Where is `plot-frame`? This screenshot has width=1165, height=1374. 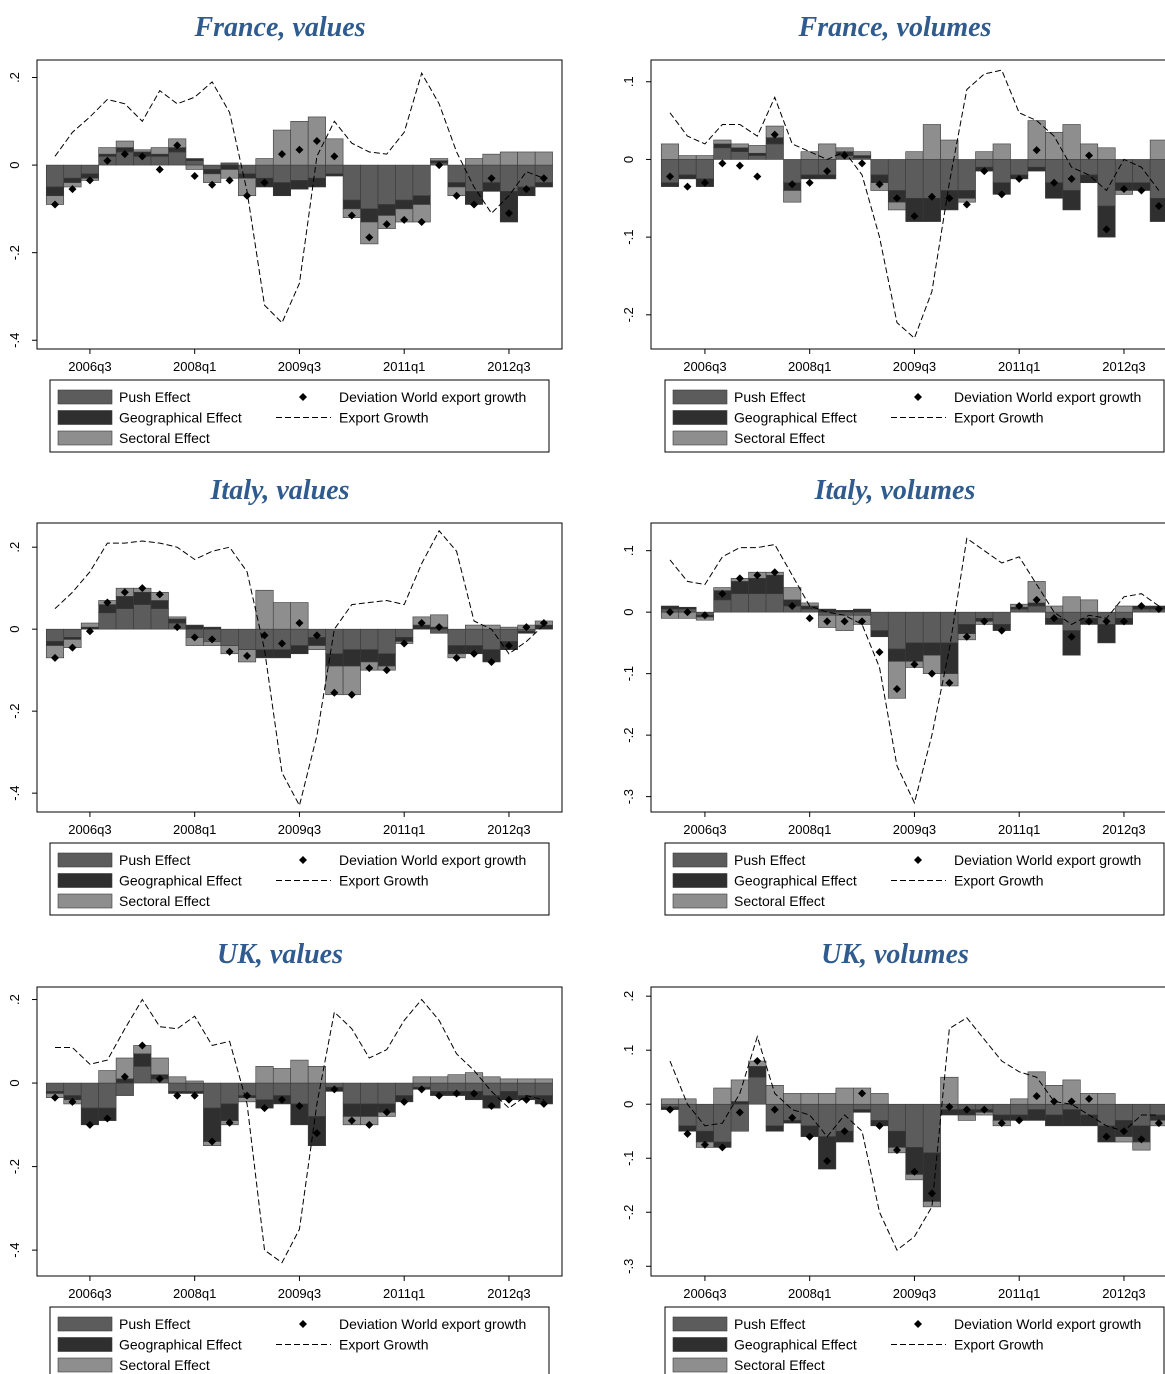
plot-frame is located at coordinates (299, 204).